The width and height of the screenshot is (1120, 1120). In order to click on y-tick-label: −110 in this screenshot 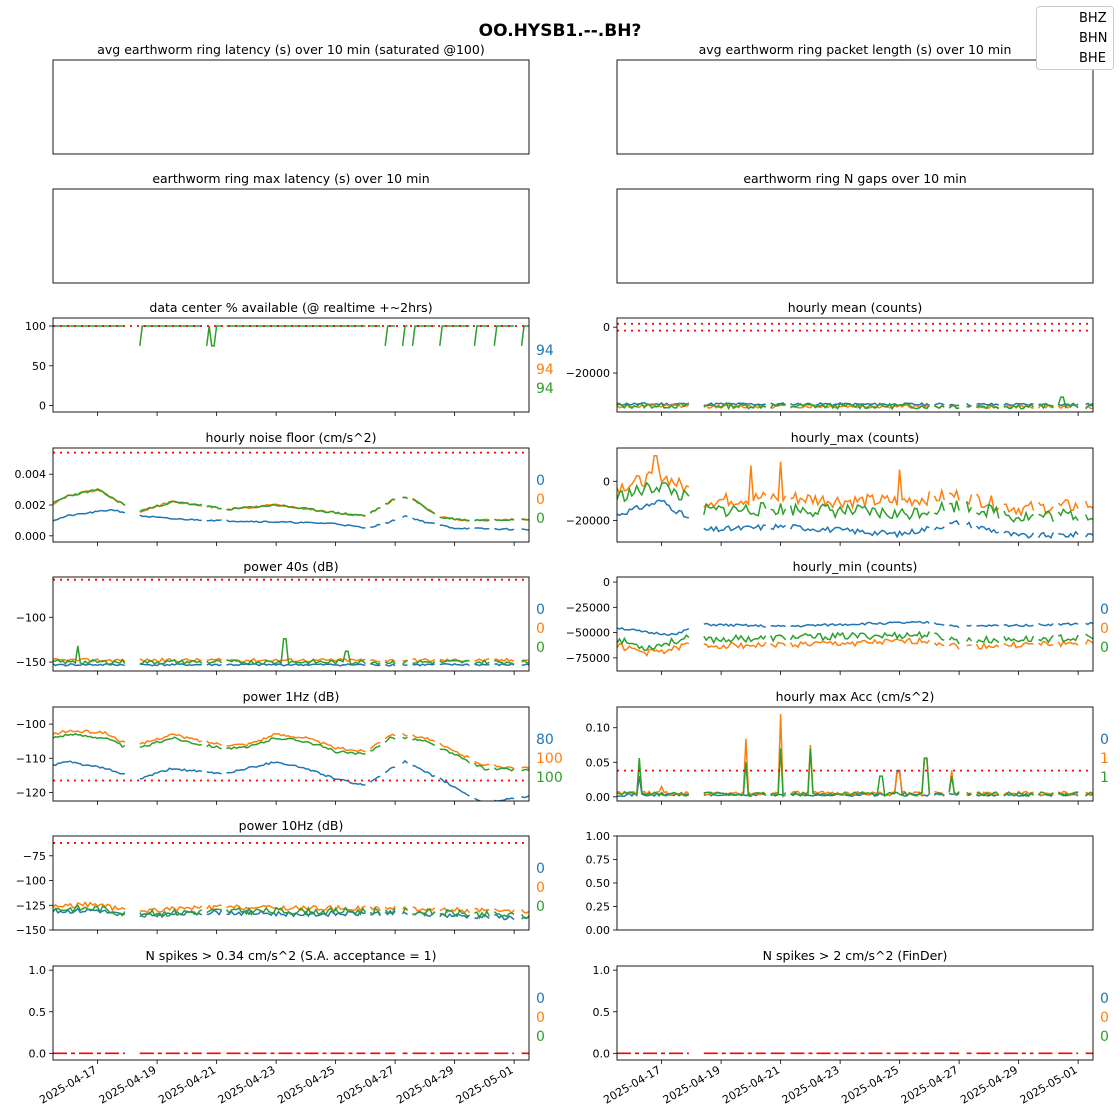, I will do `click(31, 758)`.